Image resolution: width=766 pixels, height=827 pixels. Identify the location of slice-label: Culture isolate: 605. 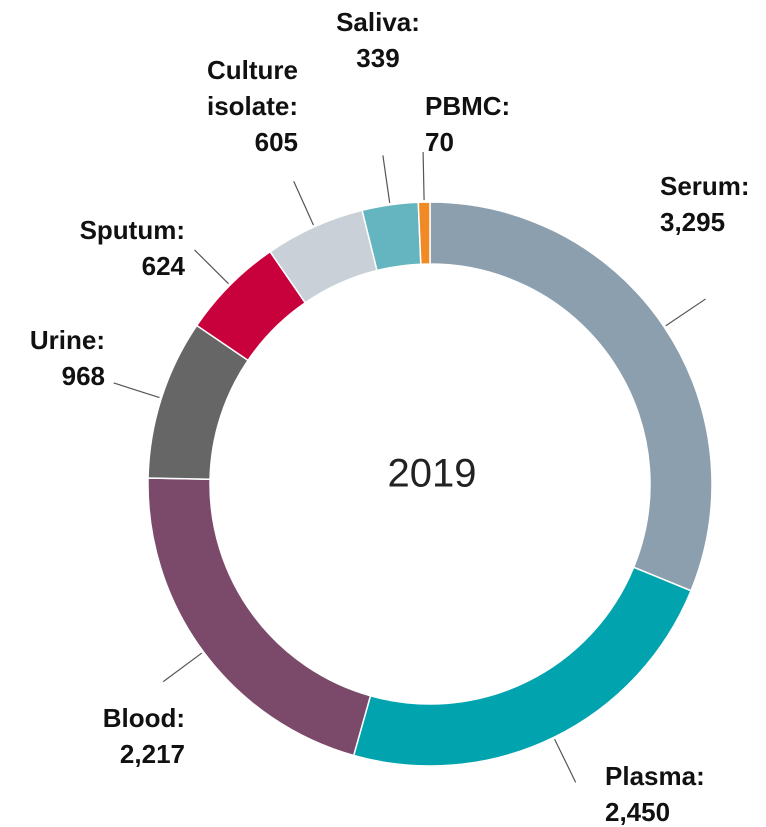
(252, 106).